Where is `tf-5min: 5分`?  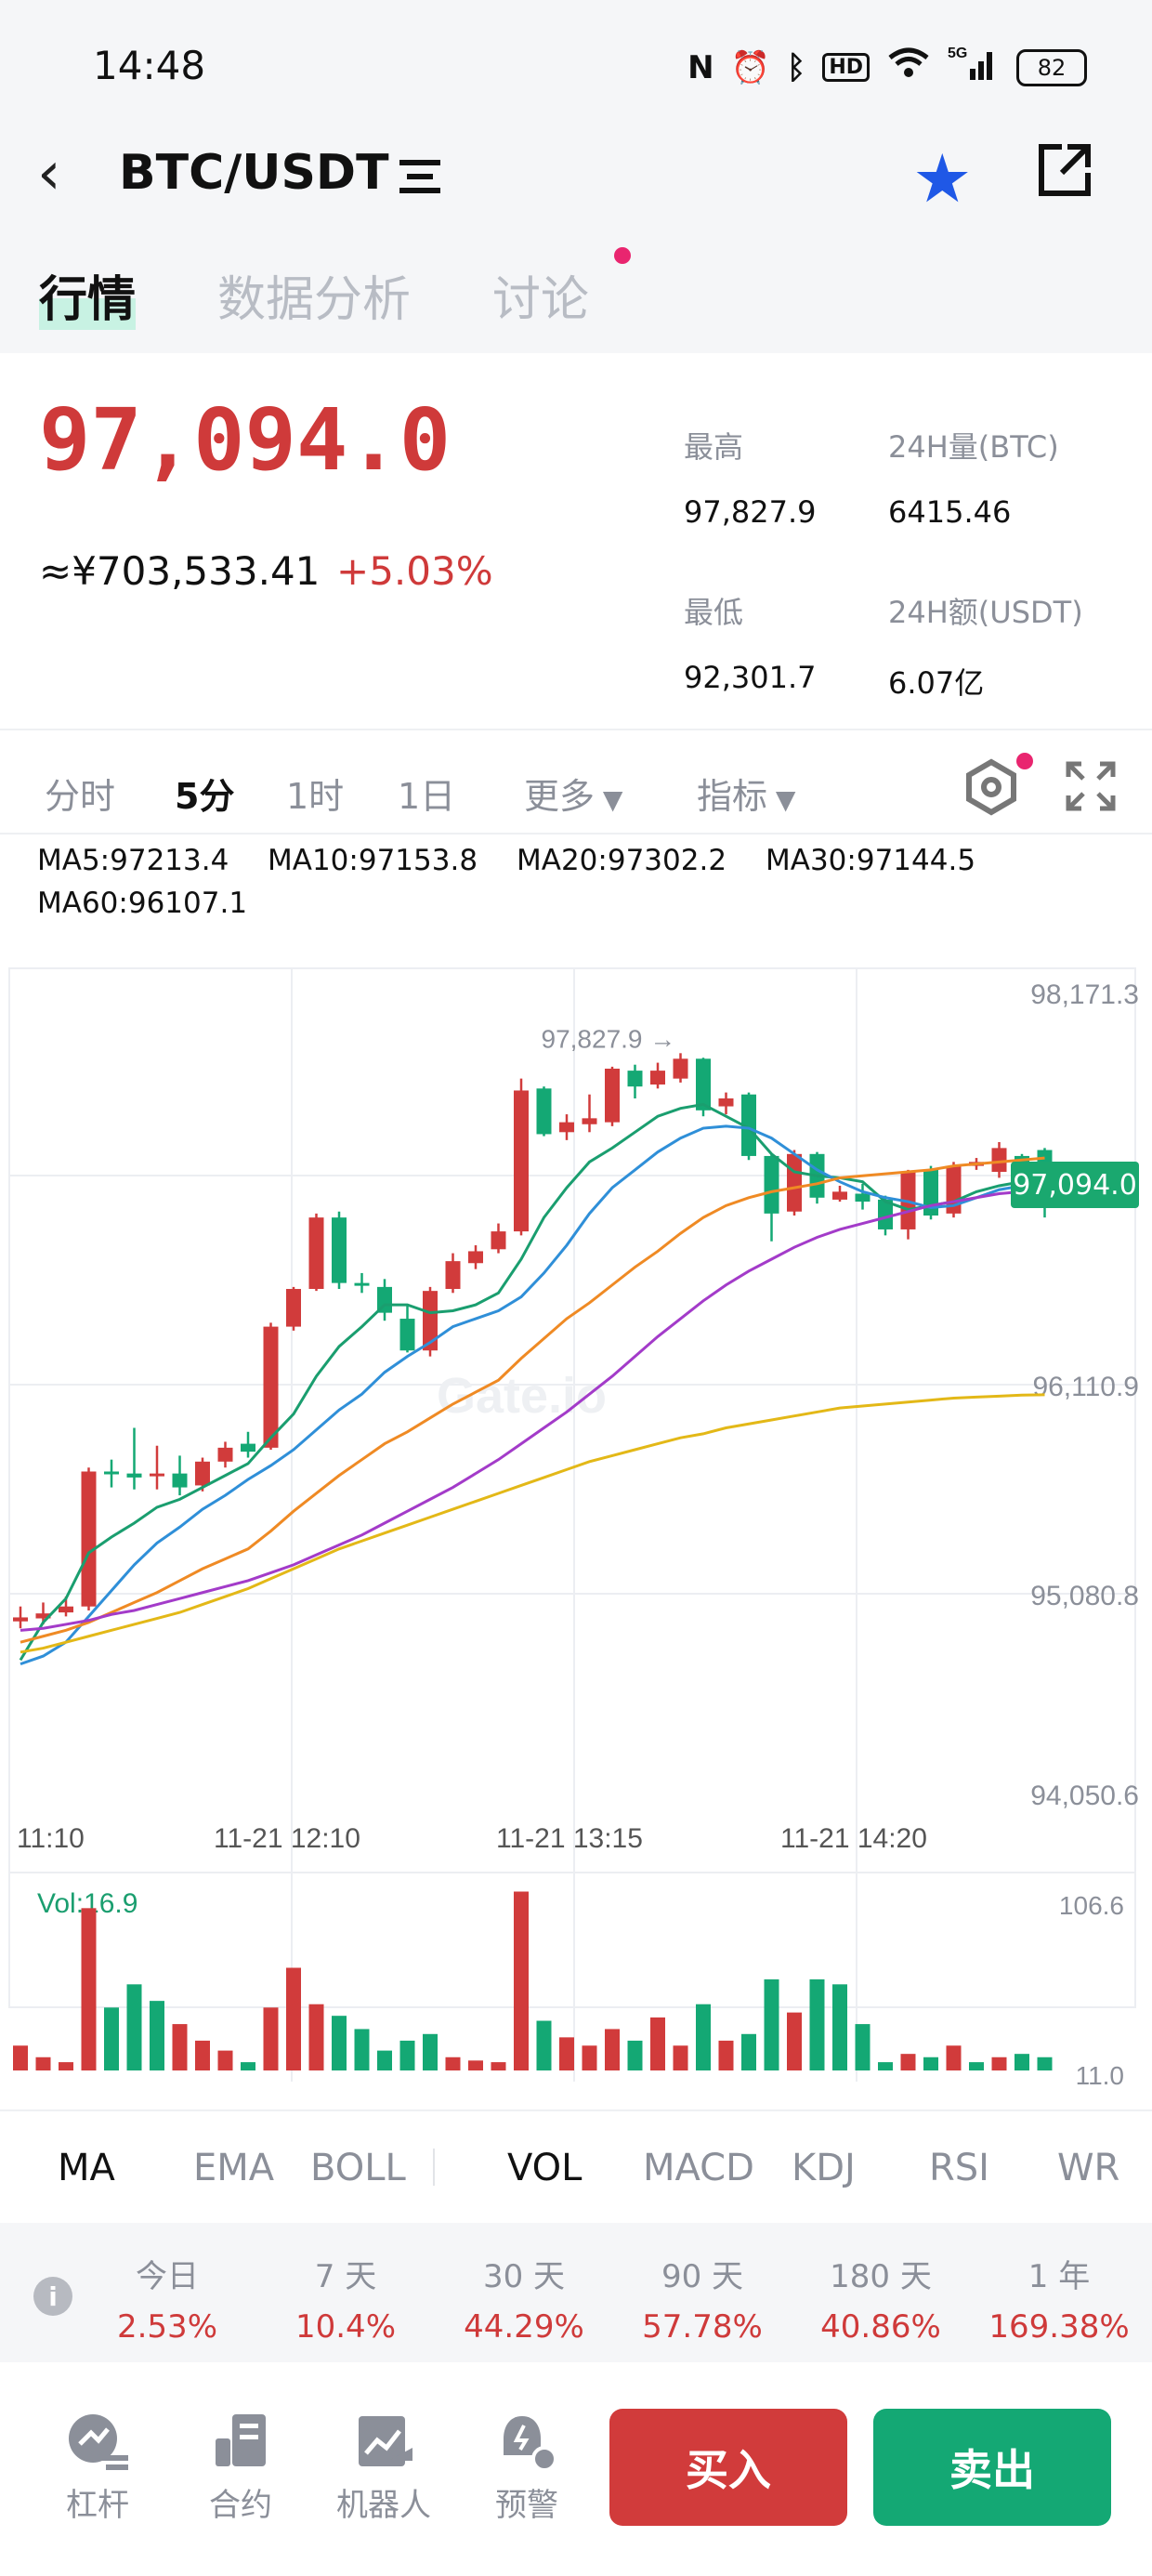
tf-5min: 5分 is located at coordinates (205, 796).